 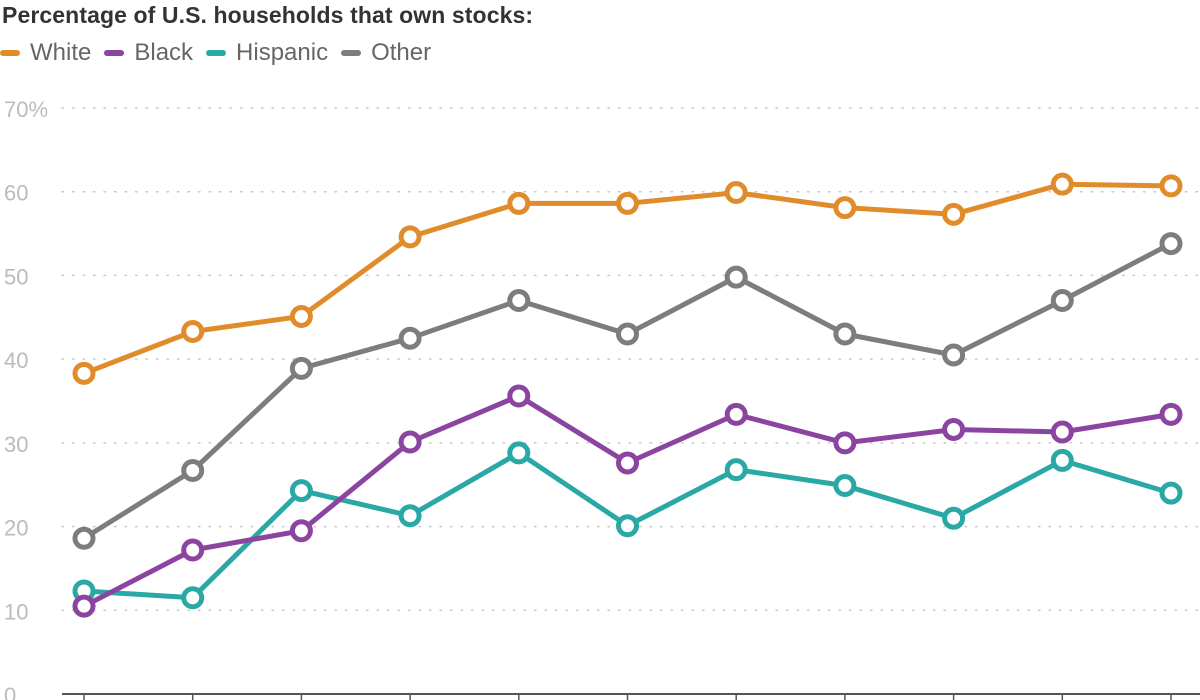 What do you see at coordinates (10, 53) in the screenshot?
I see `legend-swatch-white` at bounding box center [10, 53].